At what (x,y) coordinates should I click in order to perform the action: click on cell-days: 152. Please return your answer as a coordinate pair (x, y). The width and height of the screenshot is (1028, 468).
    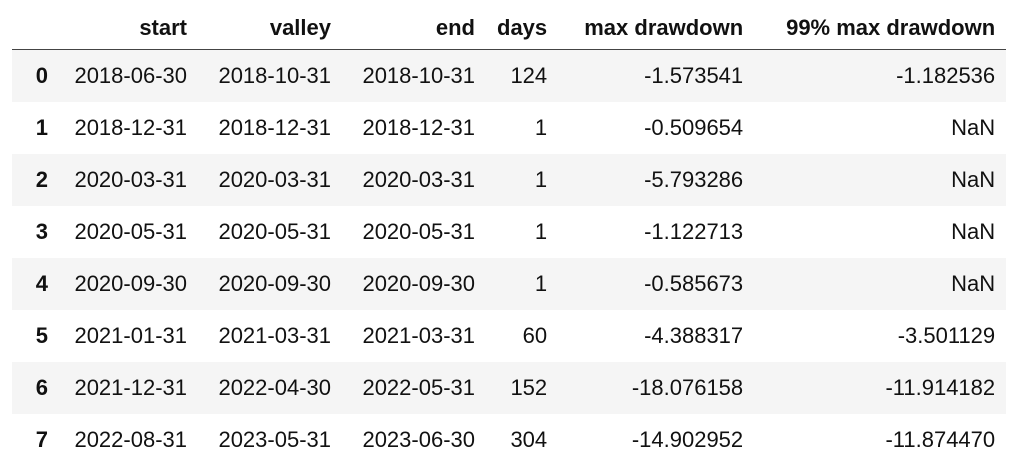
    Looking at the image, I should click on (529, 387).